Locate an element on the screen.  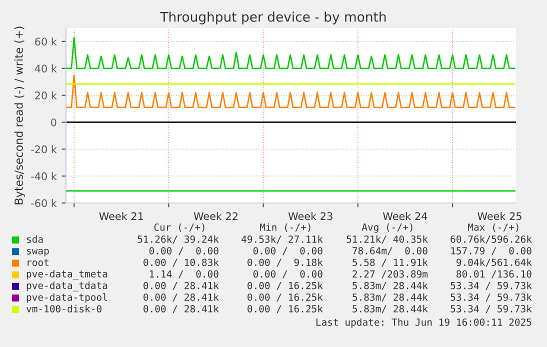
text: 9.04k/561.64k is located at coordinates (494, 262).